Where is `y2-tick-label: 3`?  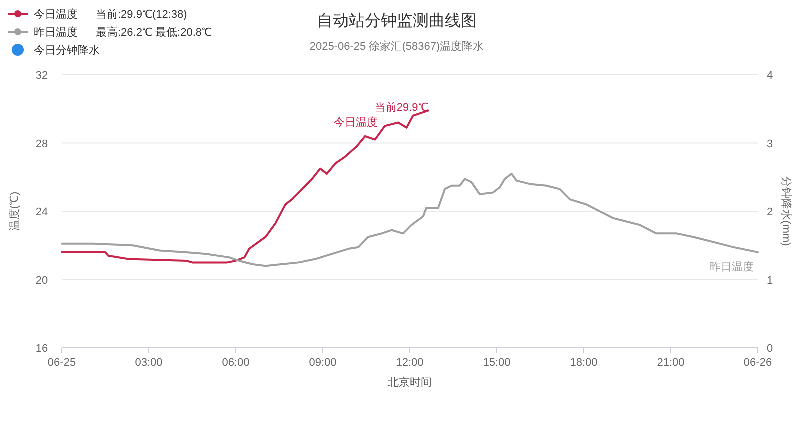
y2-tick-label: 3 is located at coordinates (770, 144).